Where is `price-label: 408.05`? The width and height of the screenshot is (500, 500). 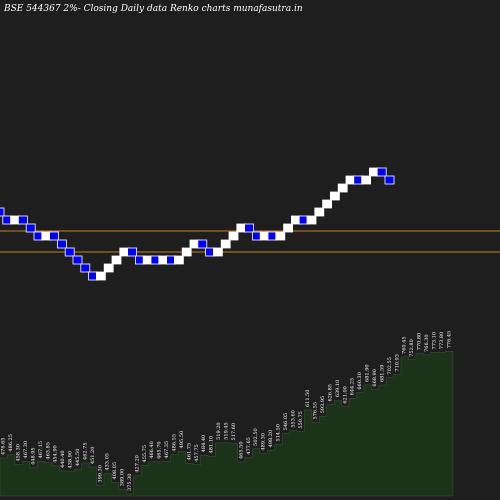
price-label: 408.05 is located at coordinates (115, 471).